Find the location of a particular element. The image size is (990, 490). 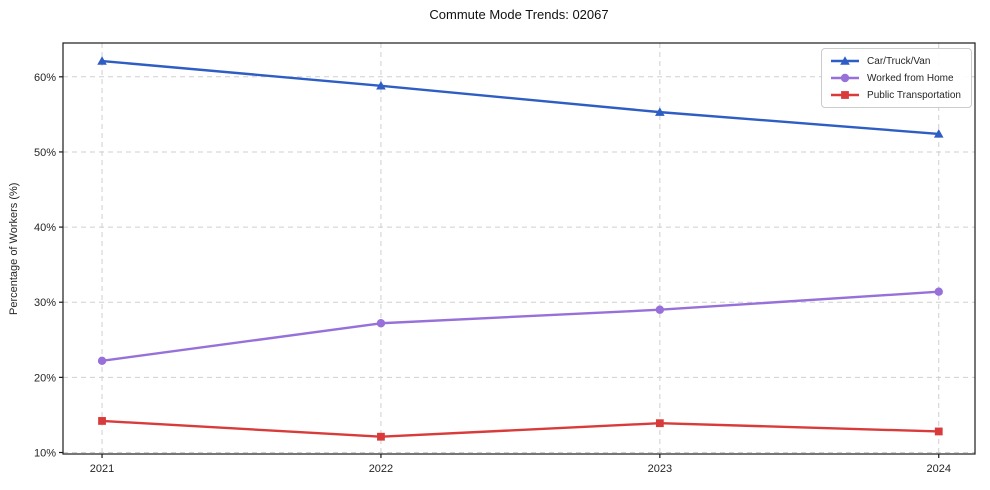

series-worked-from-home is located at coordinates (520, 326).